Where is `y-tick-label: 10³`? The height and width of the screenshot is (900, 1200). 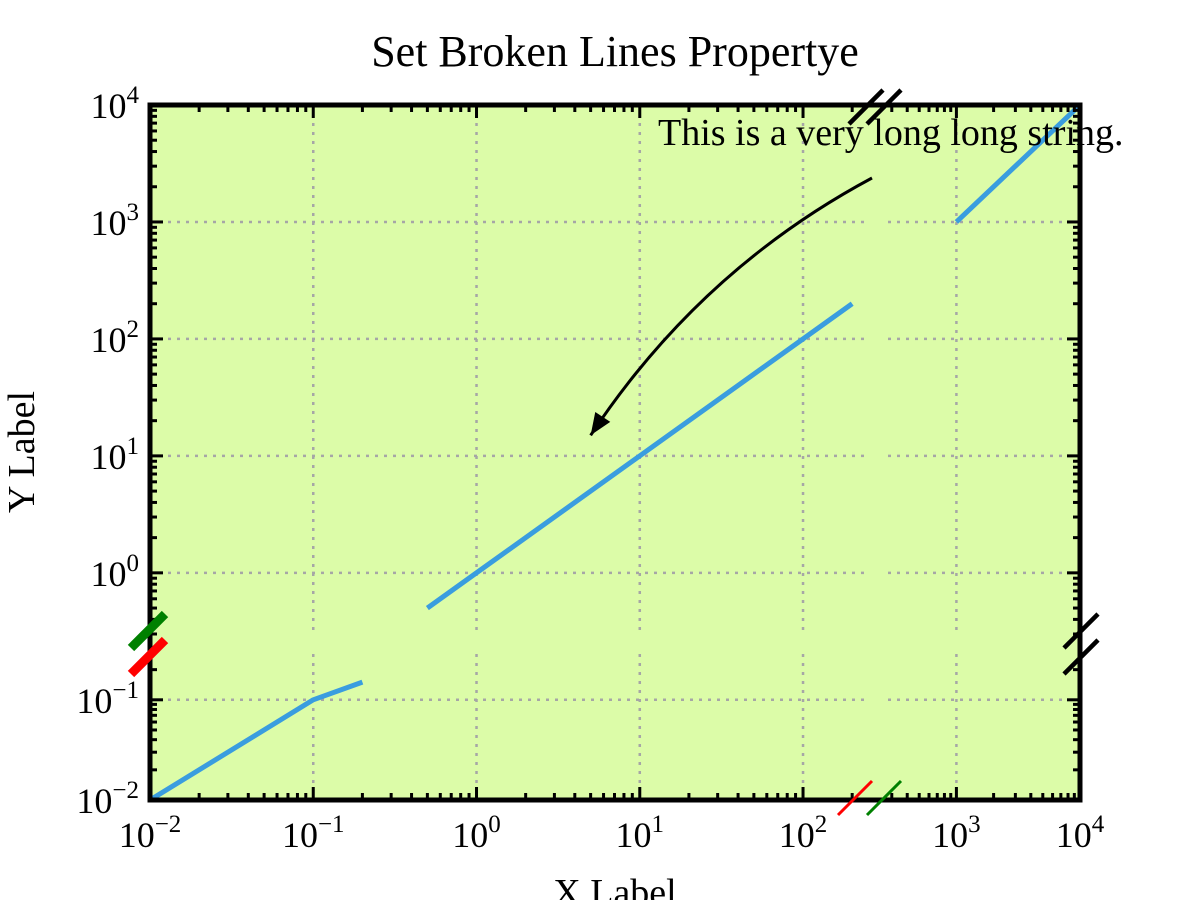
y-tick-label: 10³ is located at coordinates (115, 221).